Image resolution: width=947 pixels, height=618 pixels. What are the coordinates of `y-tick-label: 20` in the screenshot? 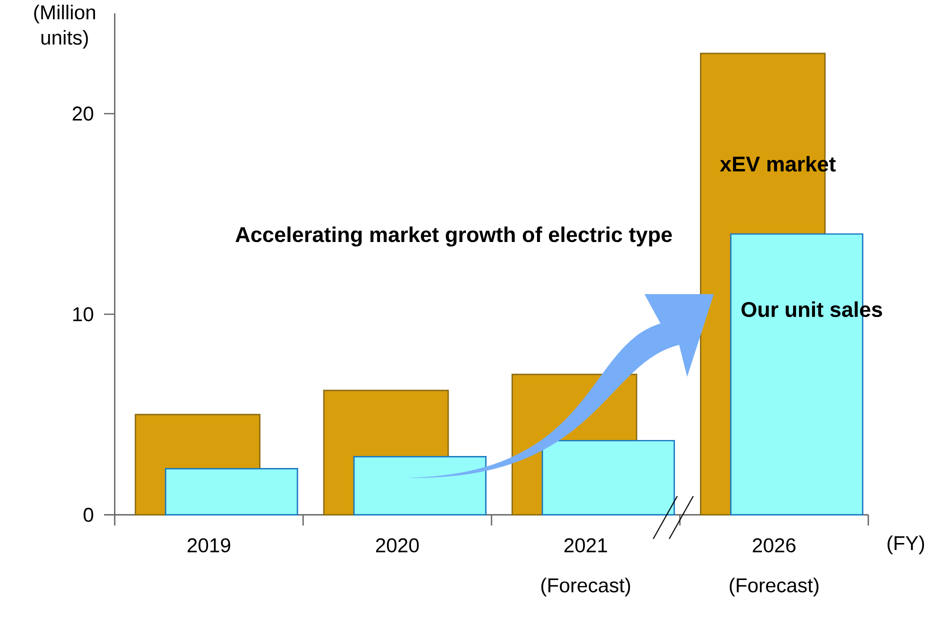 It's located at (83, 113).